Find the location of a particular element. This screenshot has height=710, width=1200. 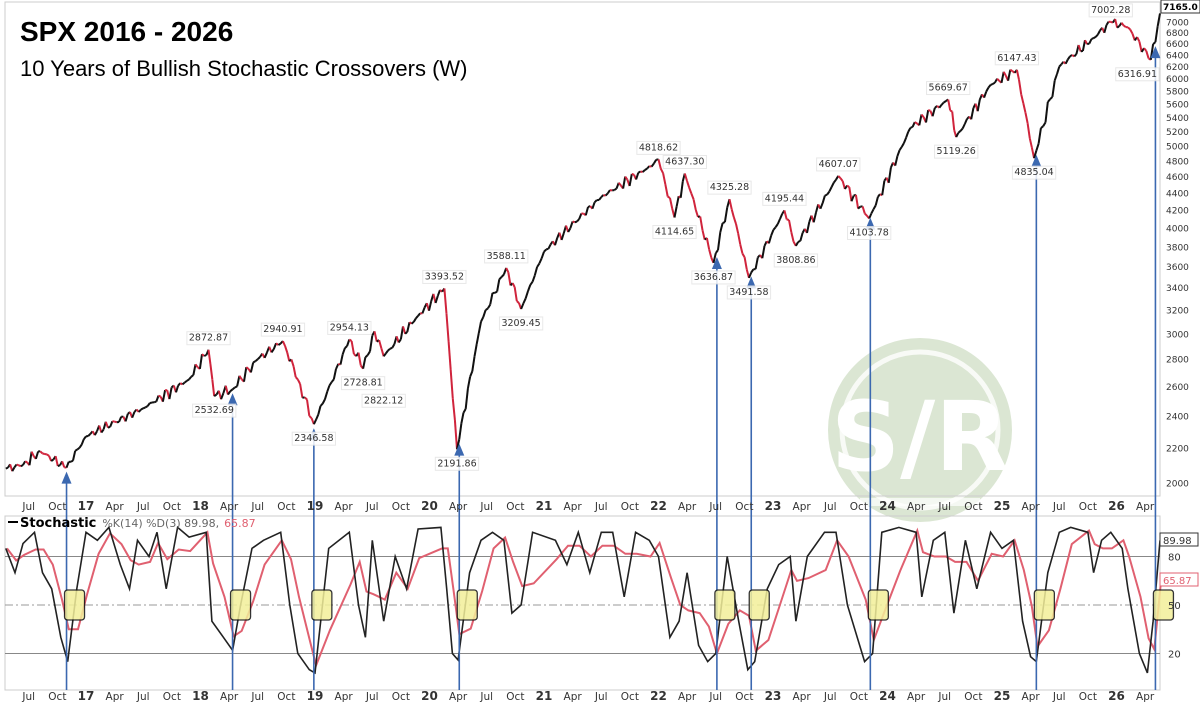

stochastic-legend-d-value: 65.87 is located at coordinates (240, 523).